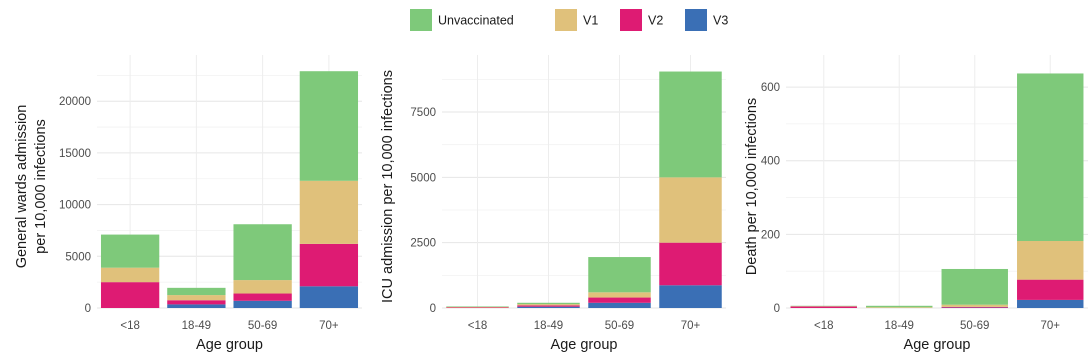 This screenshot has height=364, width=1091. What do you see at coordinates (566, 20) in the screenshot?
I see `legend-swatch-v1` at bounding box center [566, 20].